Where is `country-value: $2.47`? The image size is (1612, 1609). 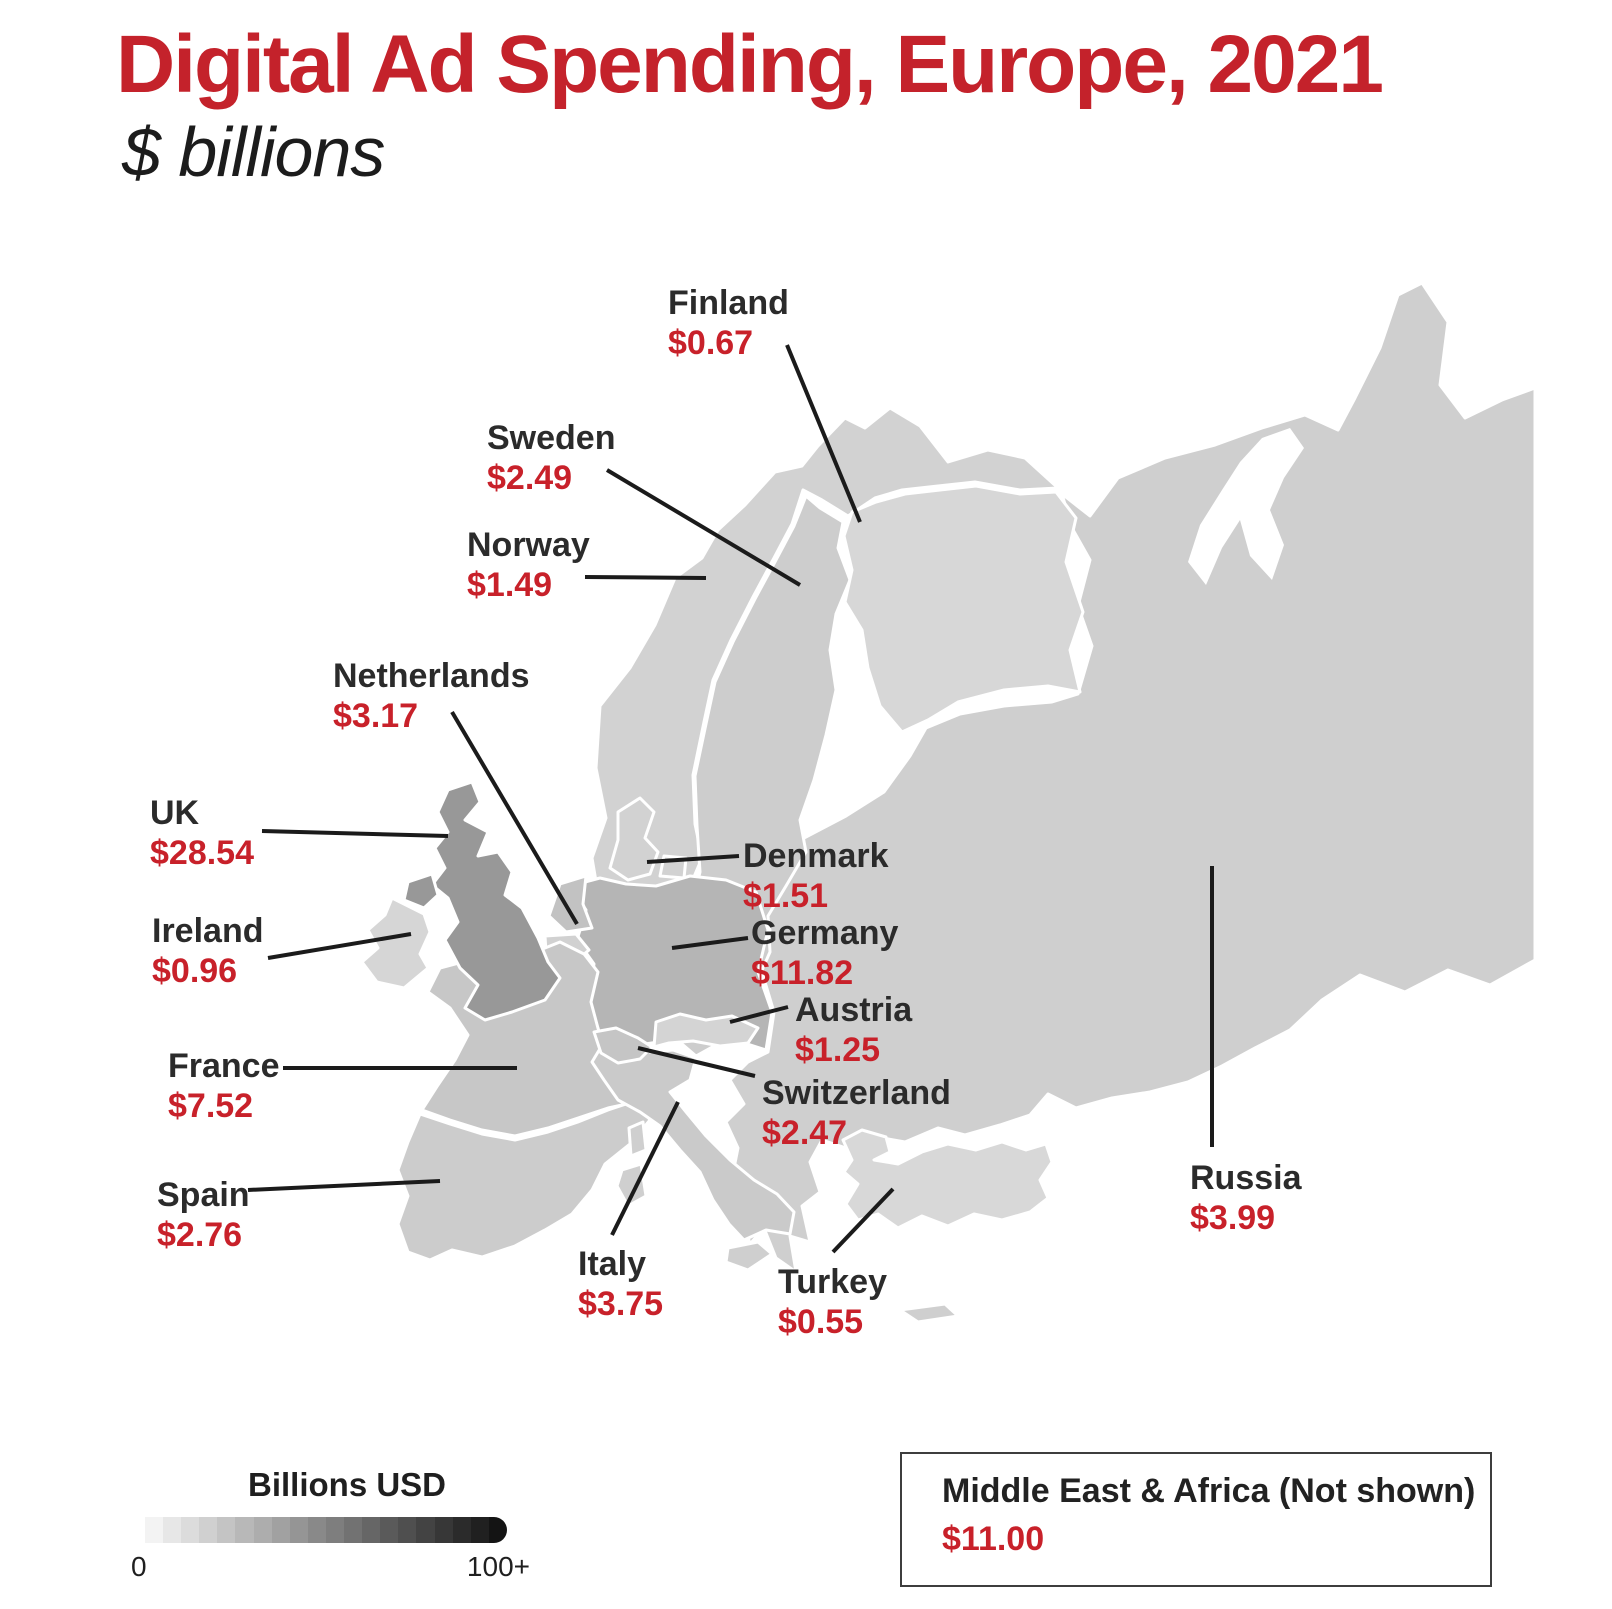 country-value: $2.47 is located at coordinates (805, 1133).